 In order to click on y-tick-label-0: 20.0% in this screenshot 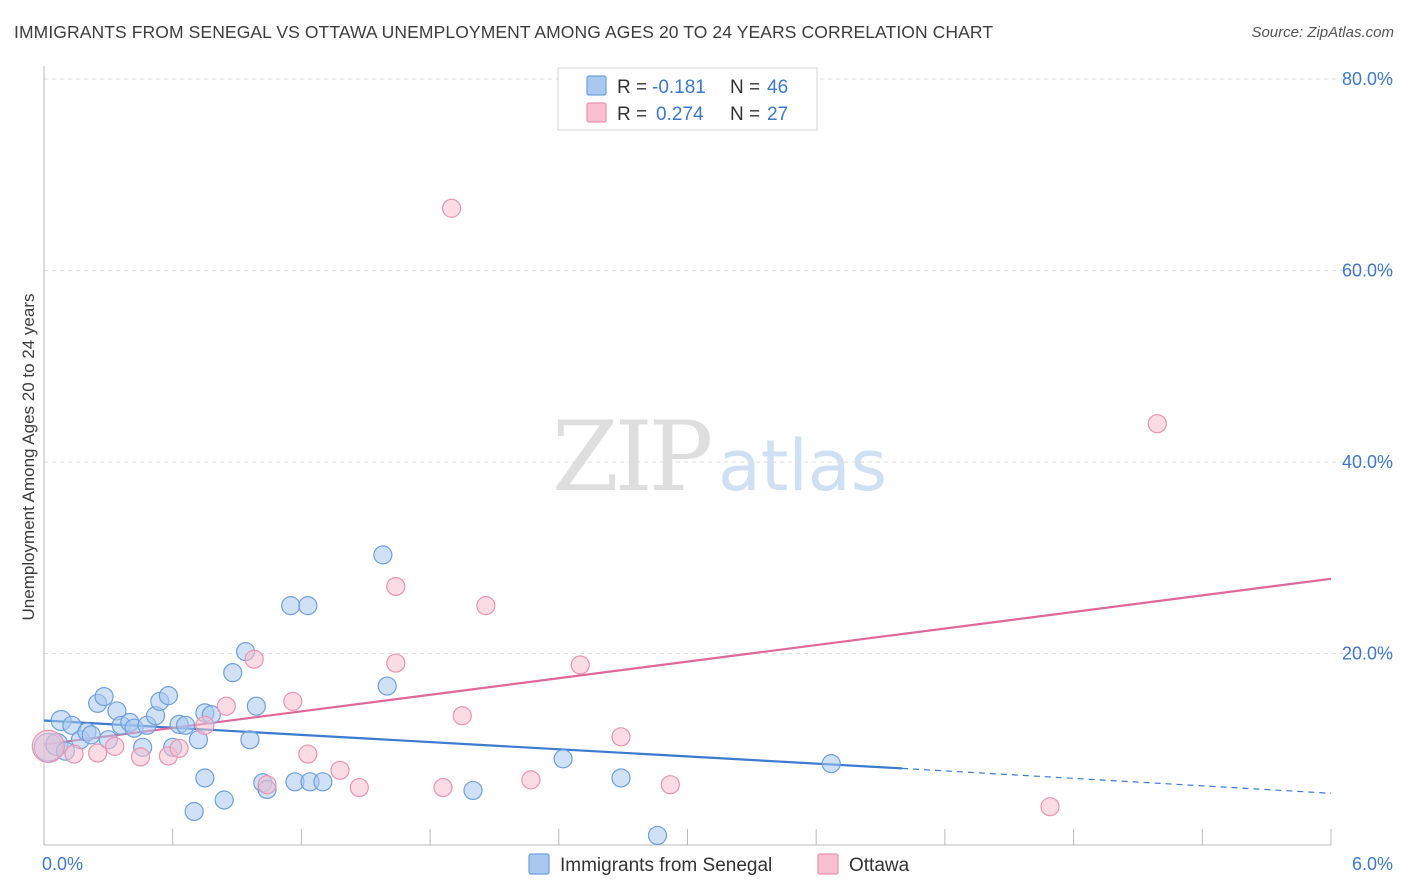, I will do `click(1367, 654)`.